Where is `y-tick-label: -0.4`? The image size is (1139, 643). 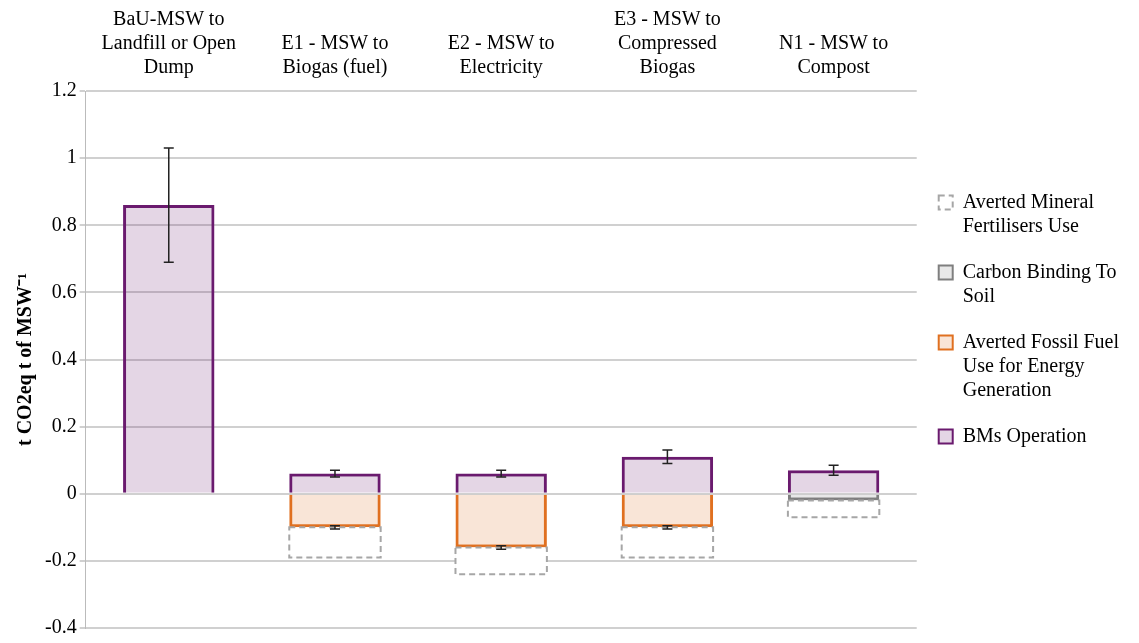
y-tick-label: -0.4 is located at coordinates (60, 626).